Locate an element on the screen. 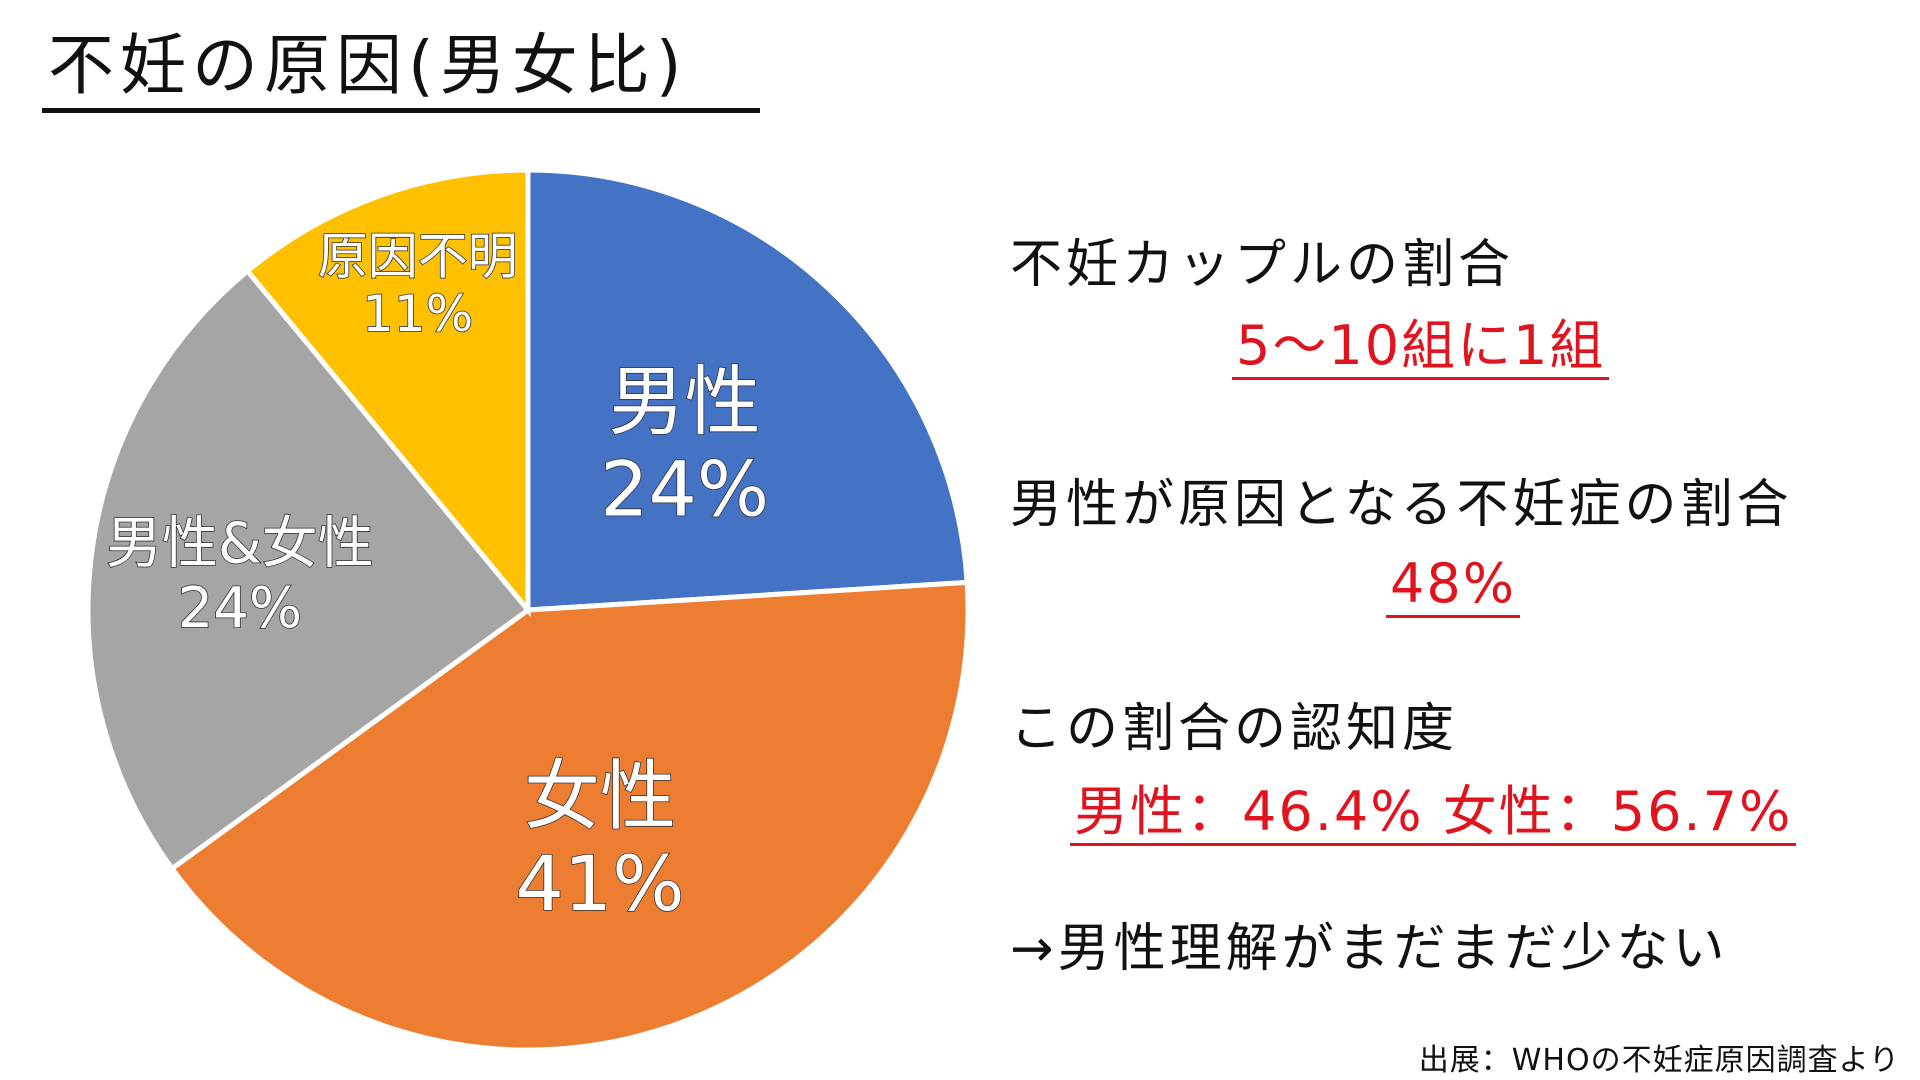 The height and width of the screenshot is (1080, 1920). awareness-label: この割合の認知度 is located at coordinates (1234, 729).